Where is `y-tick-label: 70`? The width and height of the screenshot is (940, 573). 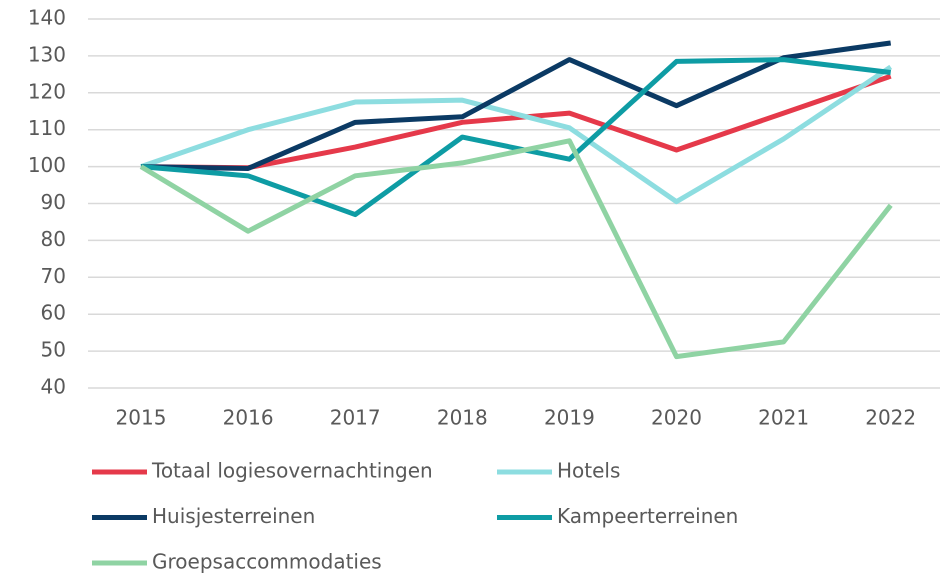
y-tick-label: 70 is located at coordinates (53, 276).